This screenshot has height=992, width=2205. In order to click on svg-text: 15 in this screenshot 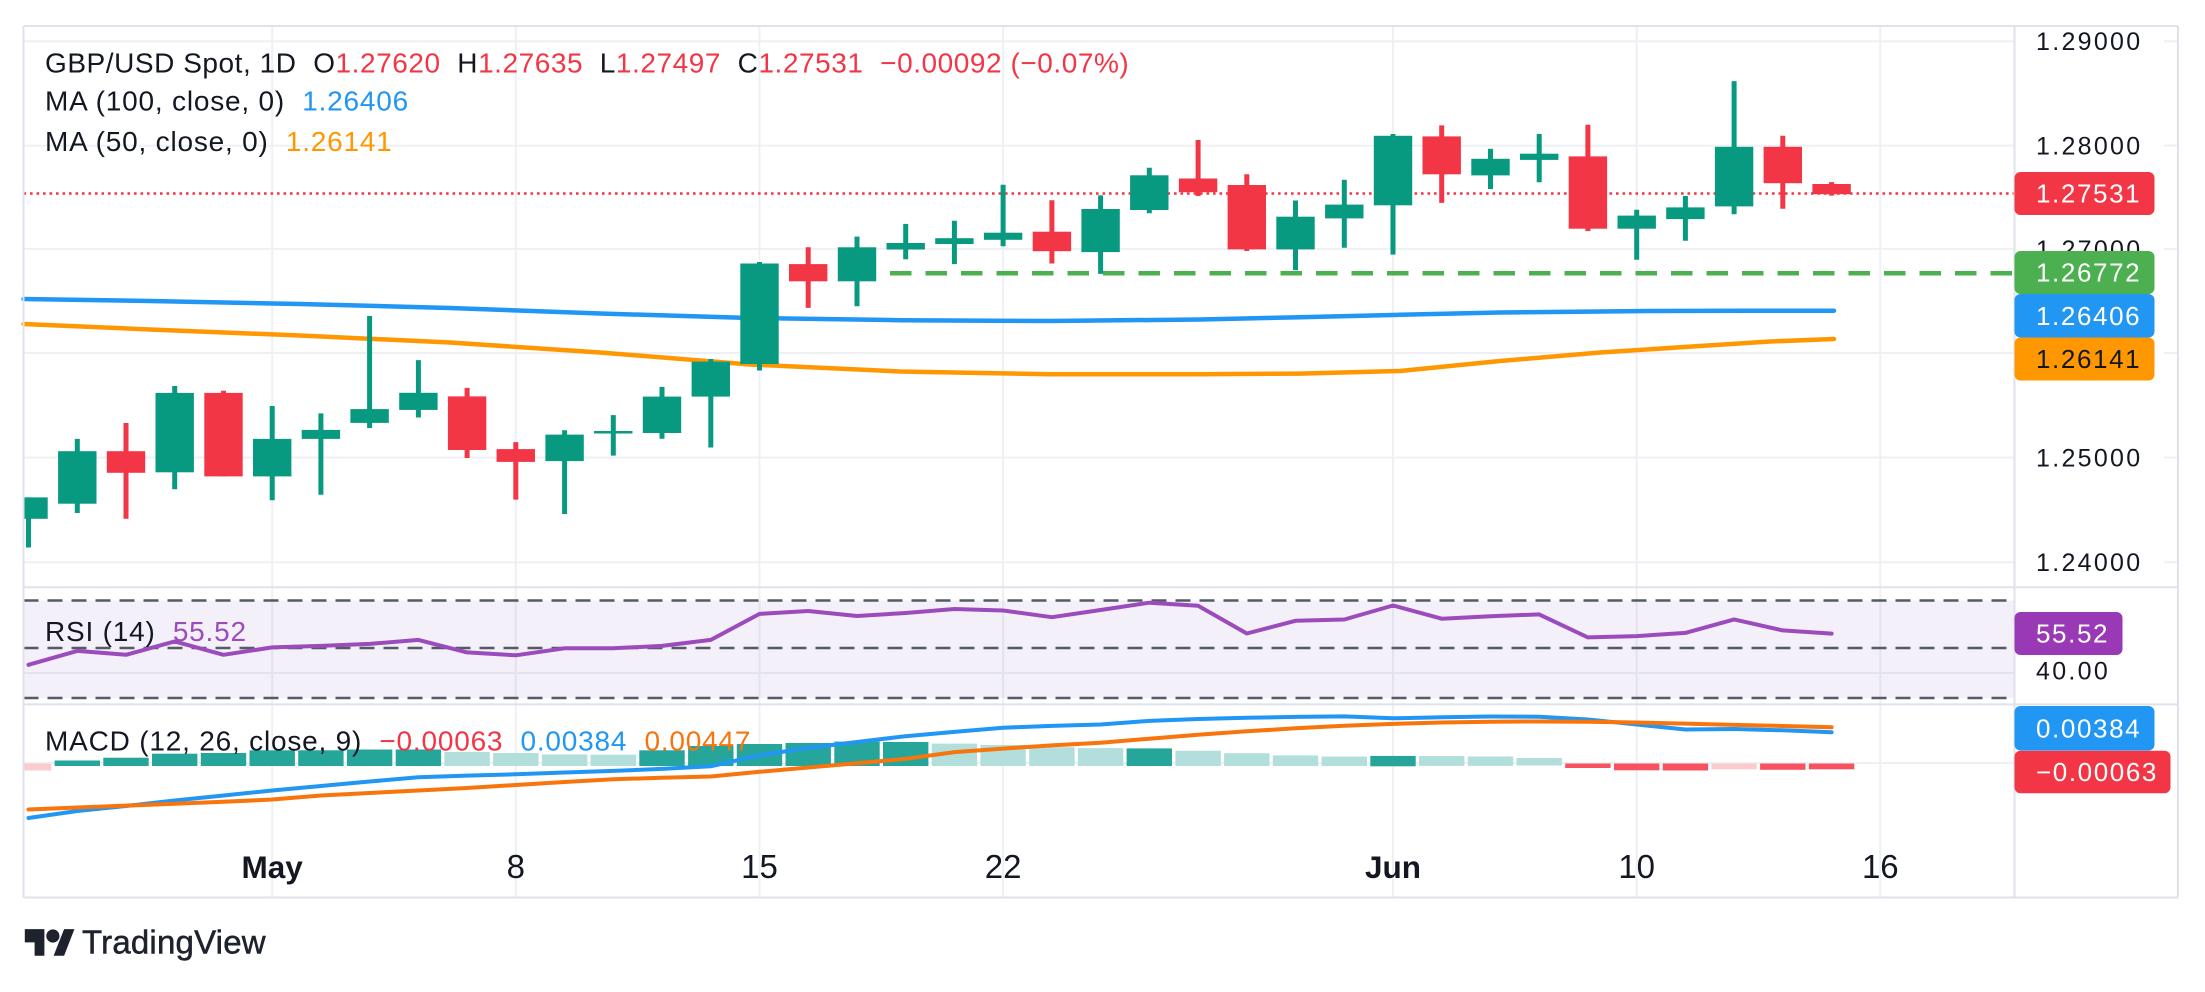, I will do `click(759, 866)`.